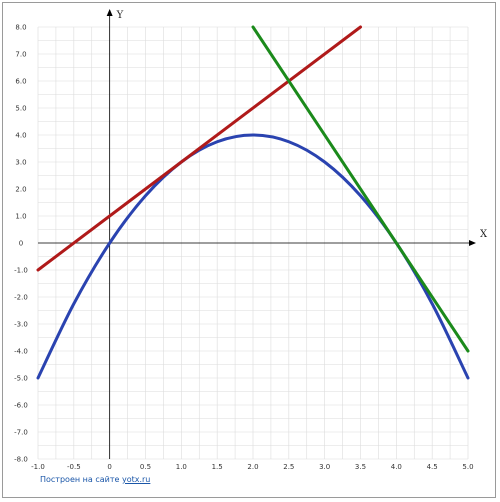 Image resolution: width=500 pixels, height=502 pixels. I want to click on y-tick-label: -2.0, so click(21, 298).